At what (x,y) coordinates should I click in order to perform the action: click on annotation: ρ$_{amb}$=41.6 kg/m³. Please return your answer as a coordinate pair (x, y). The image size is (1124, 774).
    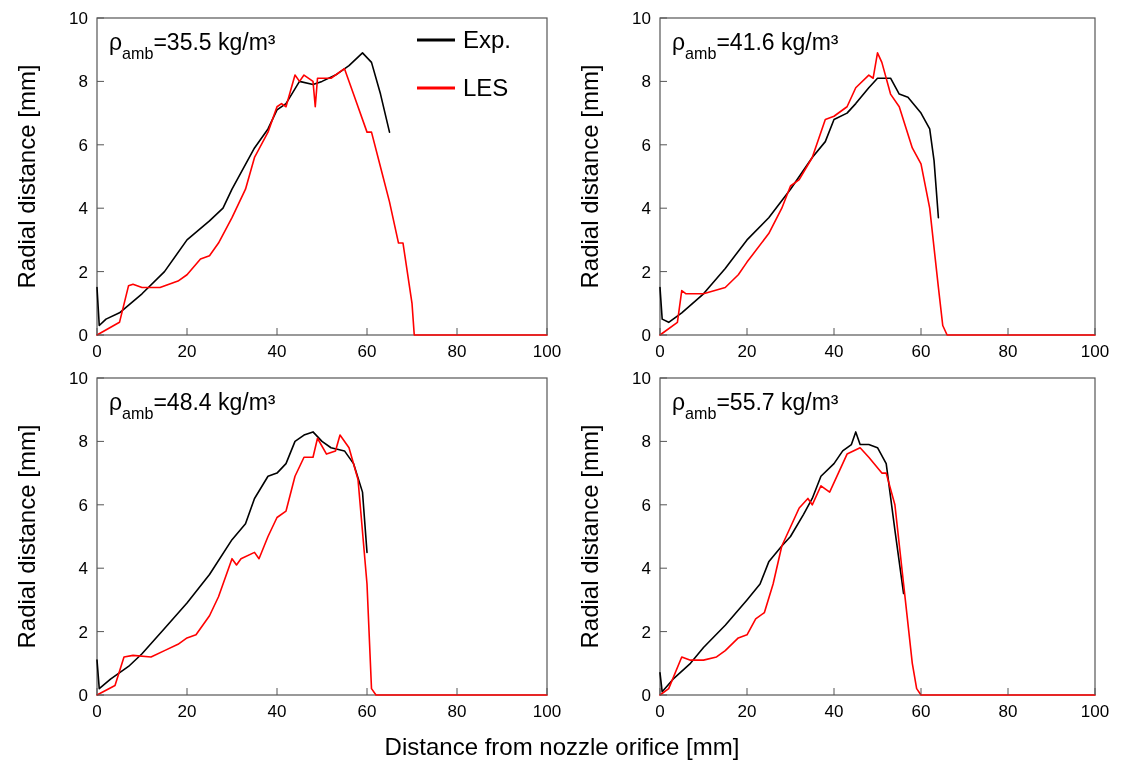
    Looking at the image, I should click on (755, 45).